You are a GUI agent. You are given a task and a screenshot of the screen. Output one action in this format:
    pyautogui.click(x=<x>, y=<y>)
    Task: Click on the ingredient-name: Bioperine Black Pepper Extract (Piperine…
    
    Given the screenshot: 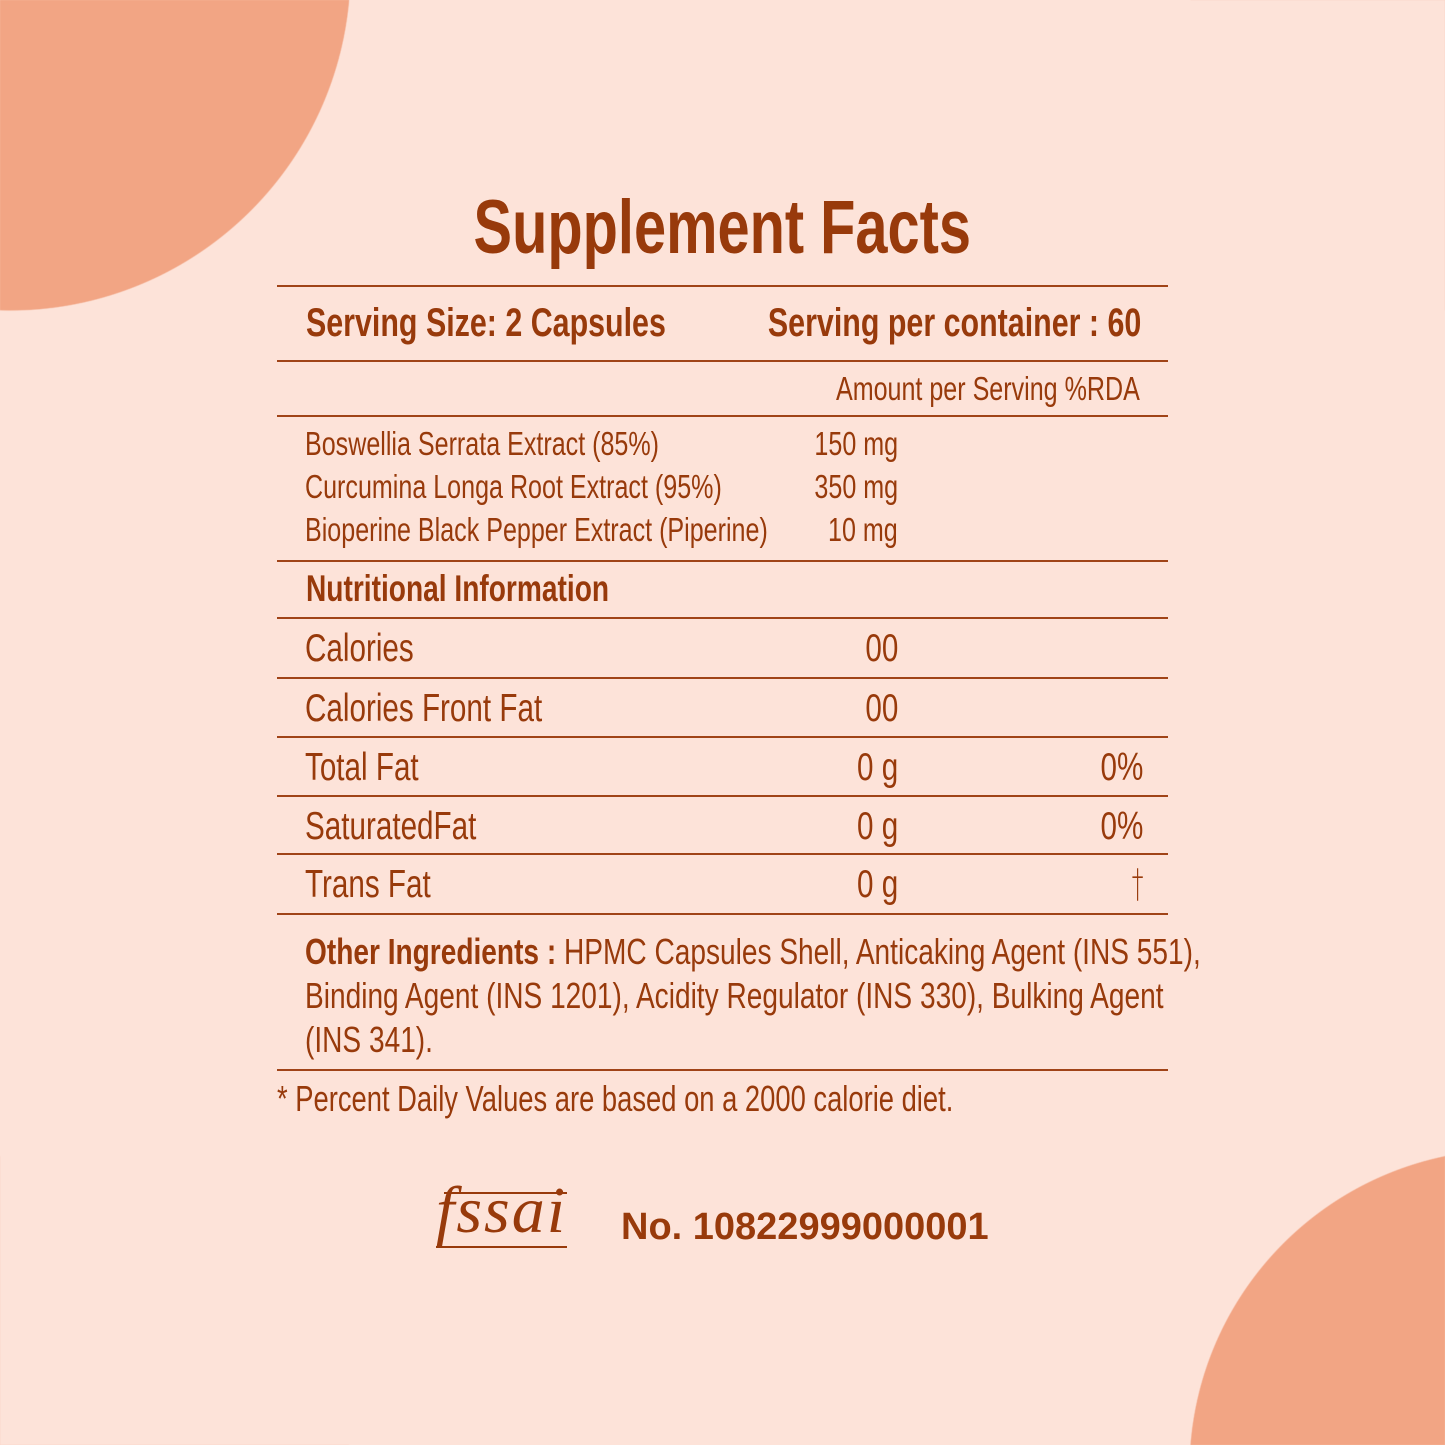 What is the action you would take?
    pyautogui.click(x=536, y=529)
    